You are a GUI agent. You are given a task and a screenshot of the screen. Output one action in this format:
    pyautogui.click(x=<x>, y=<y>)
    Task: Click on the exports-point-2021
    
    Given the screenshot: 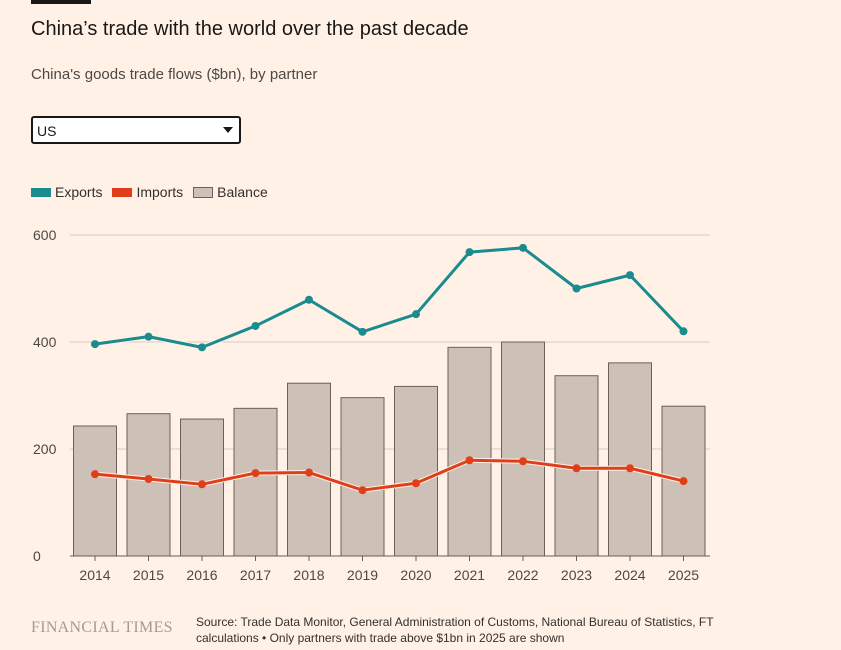 What is the action you would take?
    pyautogui.click(x=469, y=252)
    